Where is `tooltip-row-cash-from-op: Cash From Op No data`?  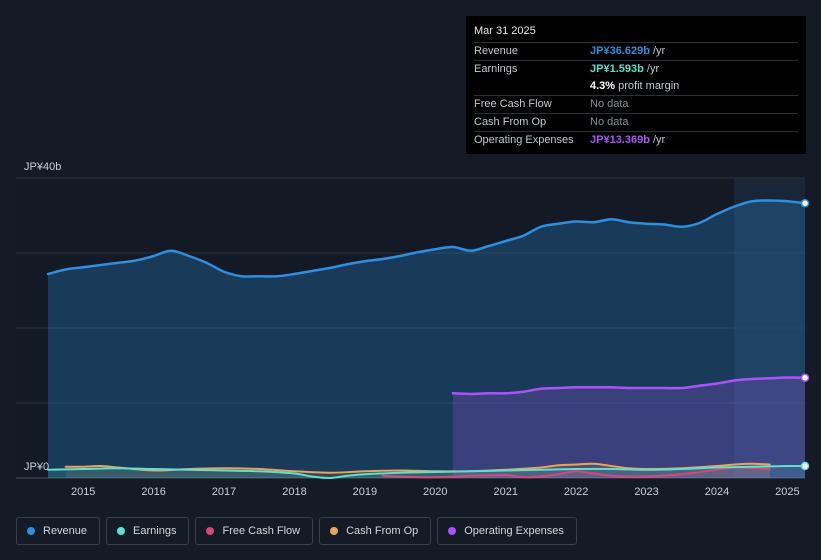 tooltip-row-cash-from-op: Cash From Op No data is located at coordinates (636, 122).